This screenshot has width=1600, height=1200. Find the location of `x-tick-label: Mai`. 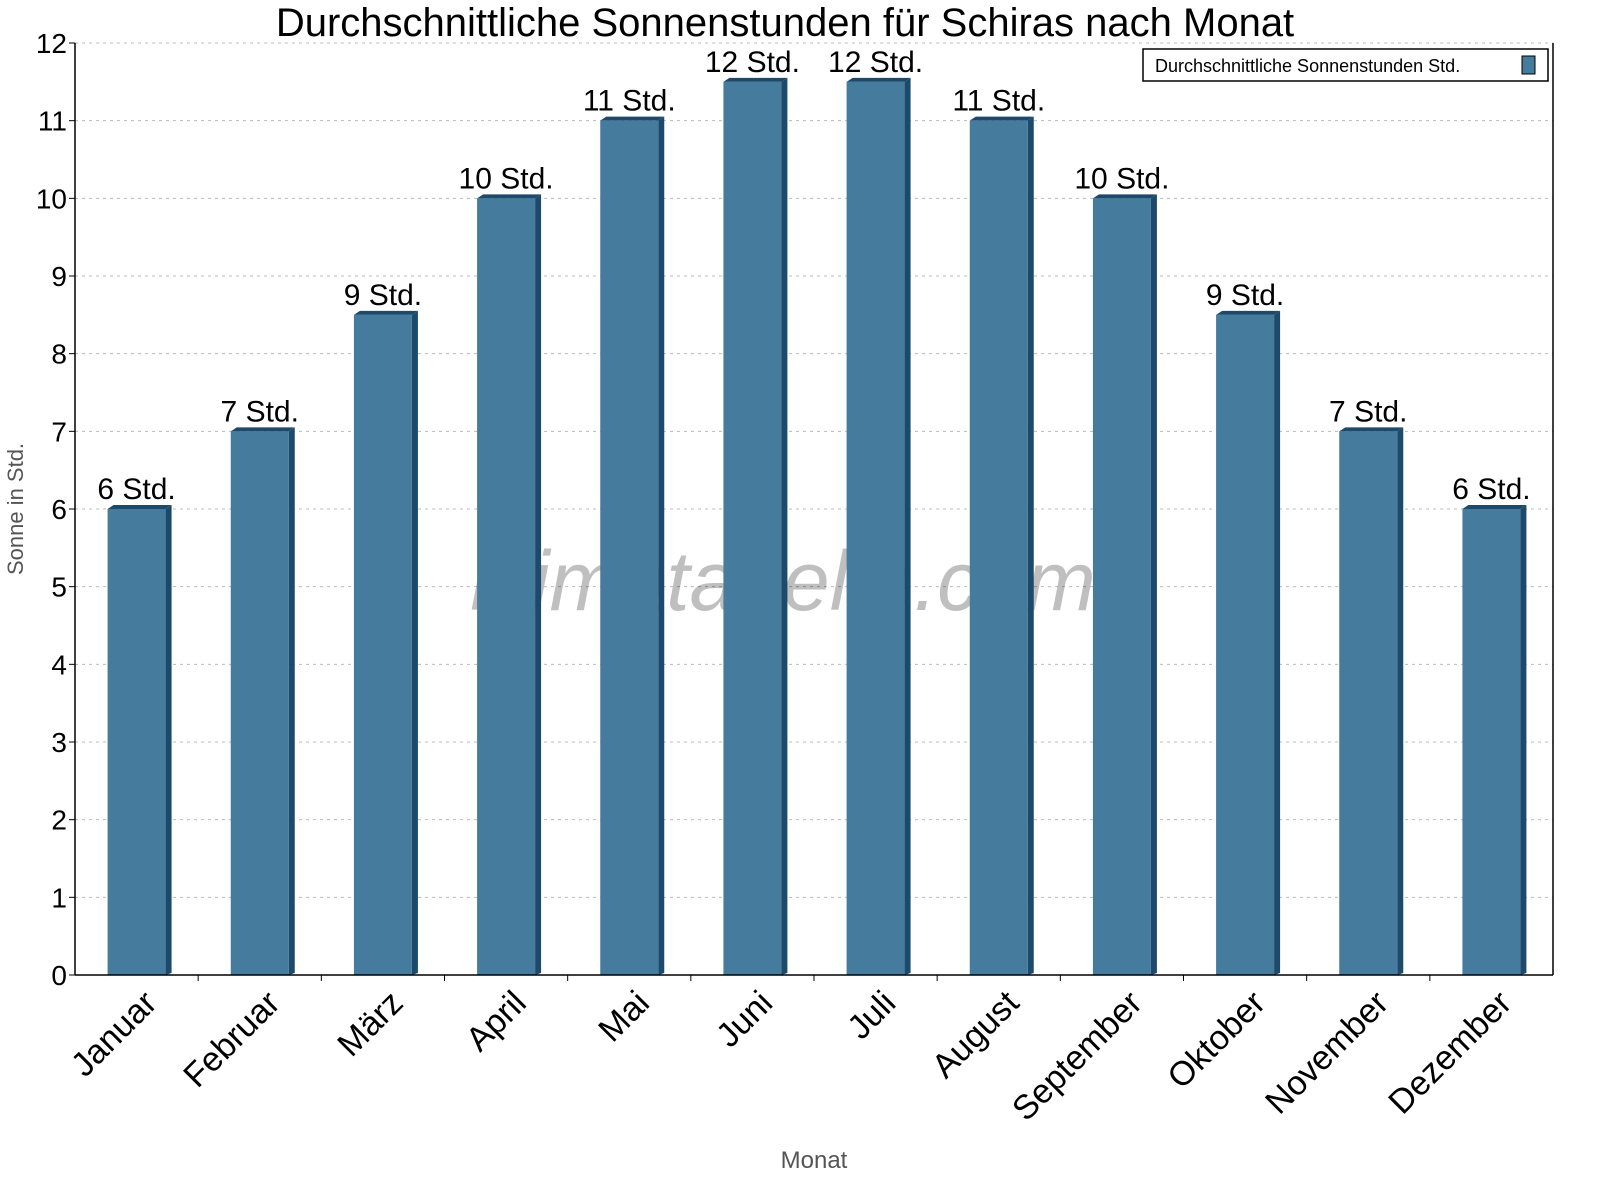

x-tick-label: Mai is located at coordinates (624, 1017).